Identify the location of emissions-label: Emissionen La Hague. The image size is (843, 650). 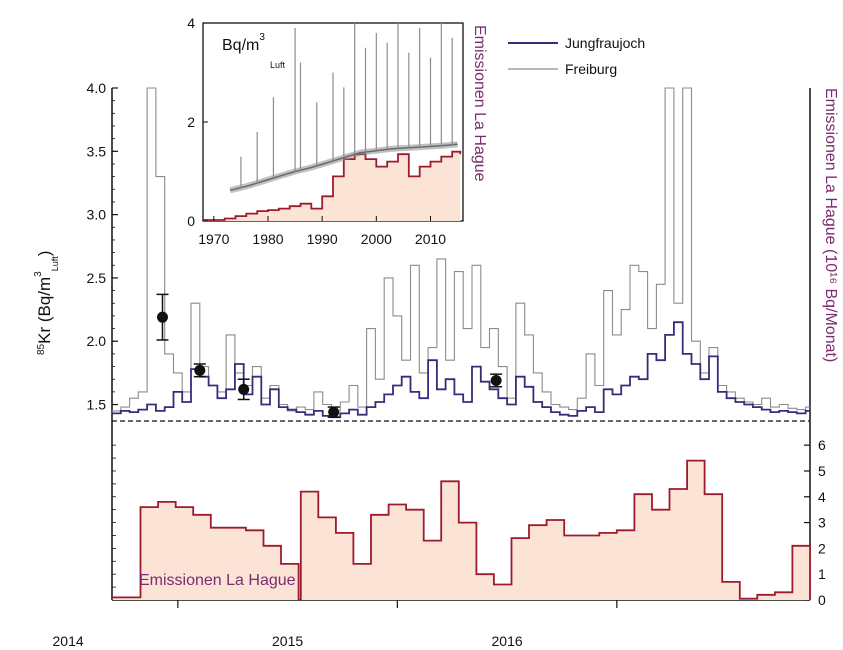
(217, 580).